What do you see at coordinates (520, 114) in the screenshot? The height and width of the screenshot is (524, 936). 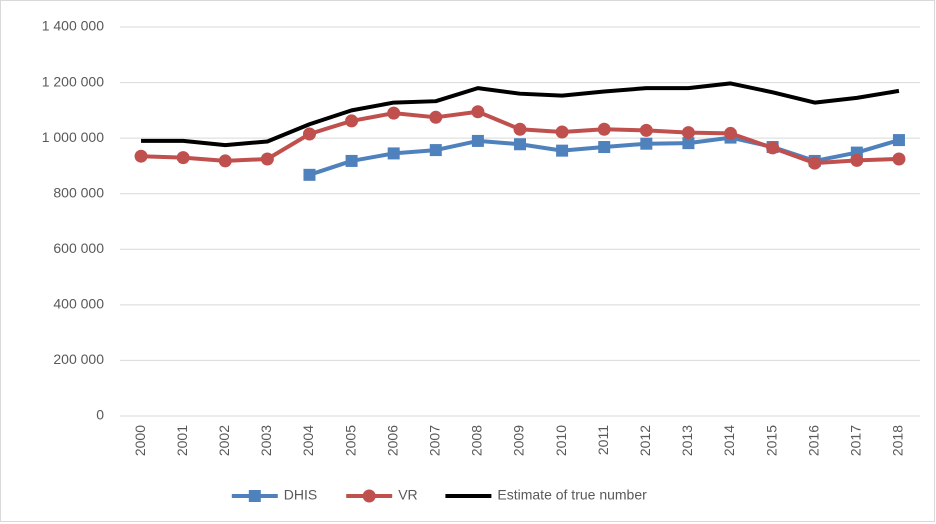 I see `series-line` at bounding box center [520, 114].